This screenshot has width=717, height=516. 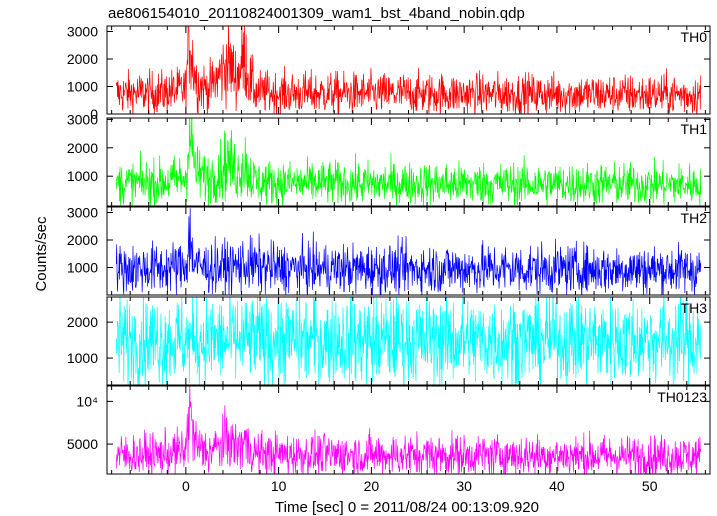 What do you see at coordinates (650, 486) in the screenshot?
I see `x-tick-label: 50` at bounding box center [650, 486].